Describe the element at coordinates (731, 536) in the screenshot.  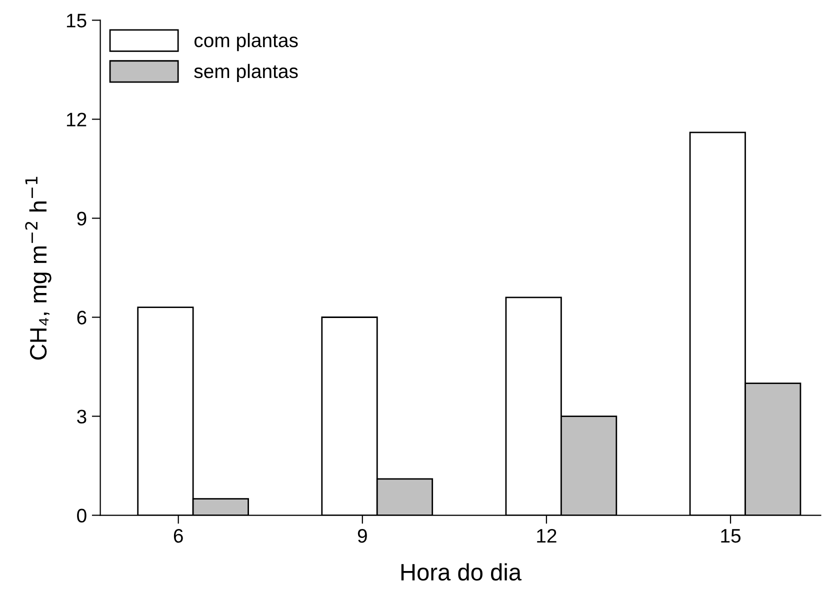
I see `x-tick-label: 15` at that location.